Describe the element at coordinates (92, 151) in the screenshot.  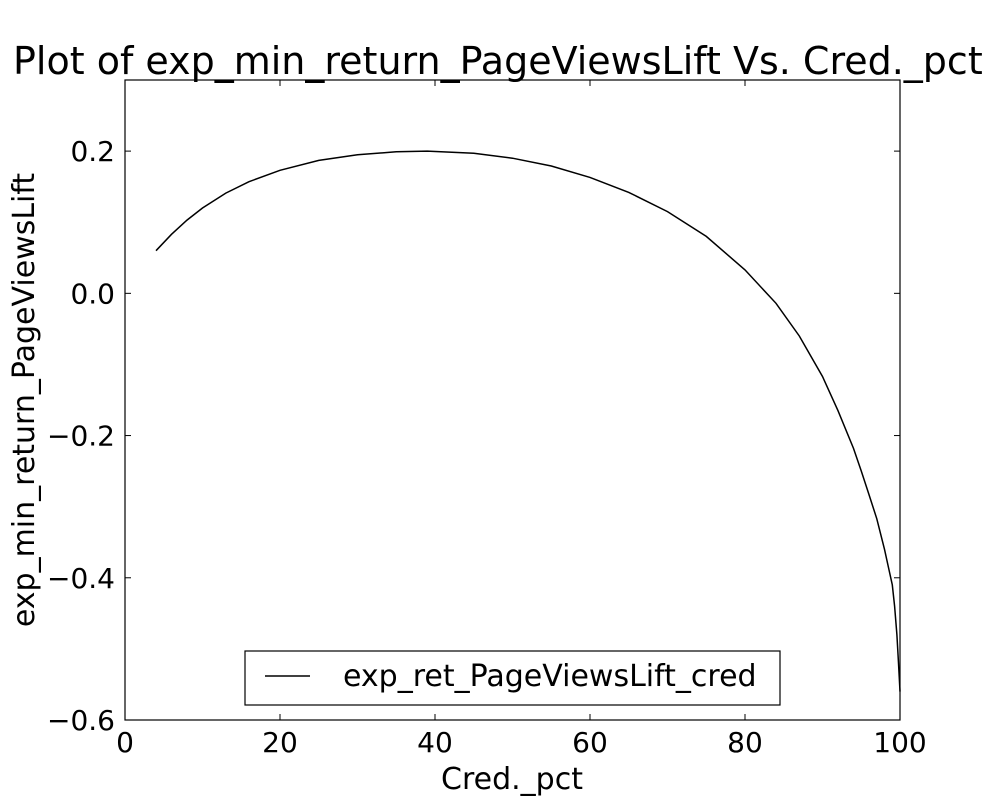
I see `y-tick-label: 0.2` at that location.